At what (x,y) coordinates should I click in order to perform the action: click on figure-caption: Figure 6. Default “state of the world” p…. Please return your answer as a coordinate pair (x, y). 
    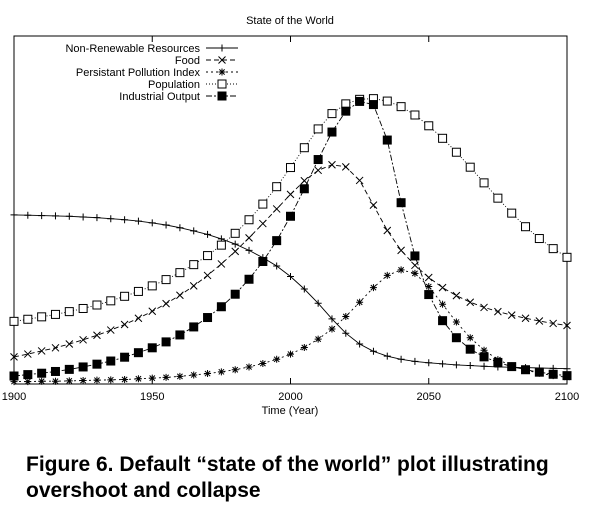
    Looking at the image, I should click on (287, 477).